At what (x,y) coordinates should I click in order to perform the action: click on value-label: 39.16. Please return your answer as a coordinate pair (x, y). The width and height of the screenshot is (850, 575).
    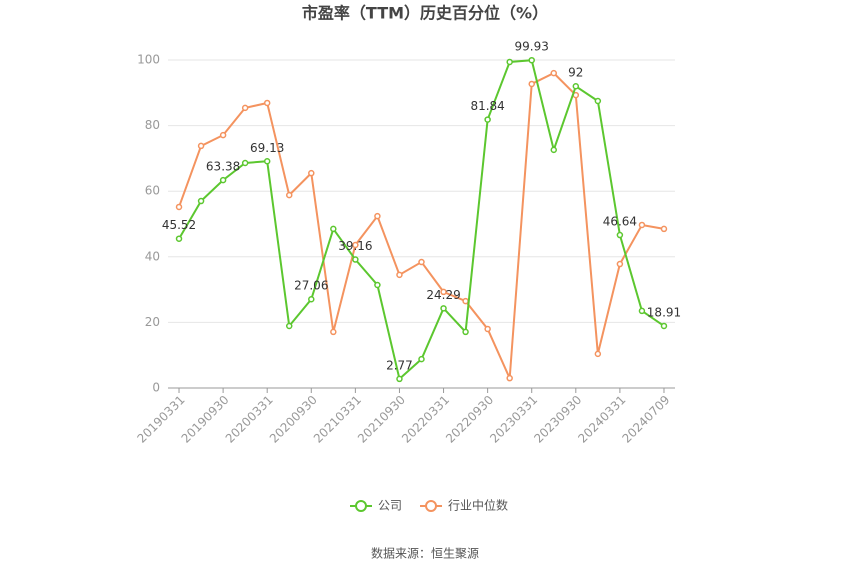
    Looking at the image, I should click on (355, 246).